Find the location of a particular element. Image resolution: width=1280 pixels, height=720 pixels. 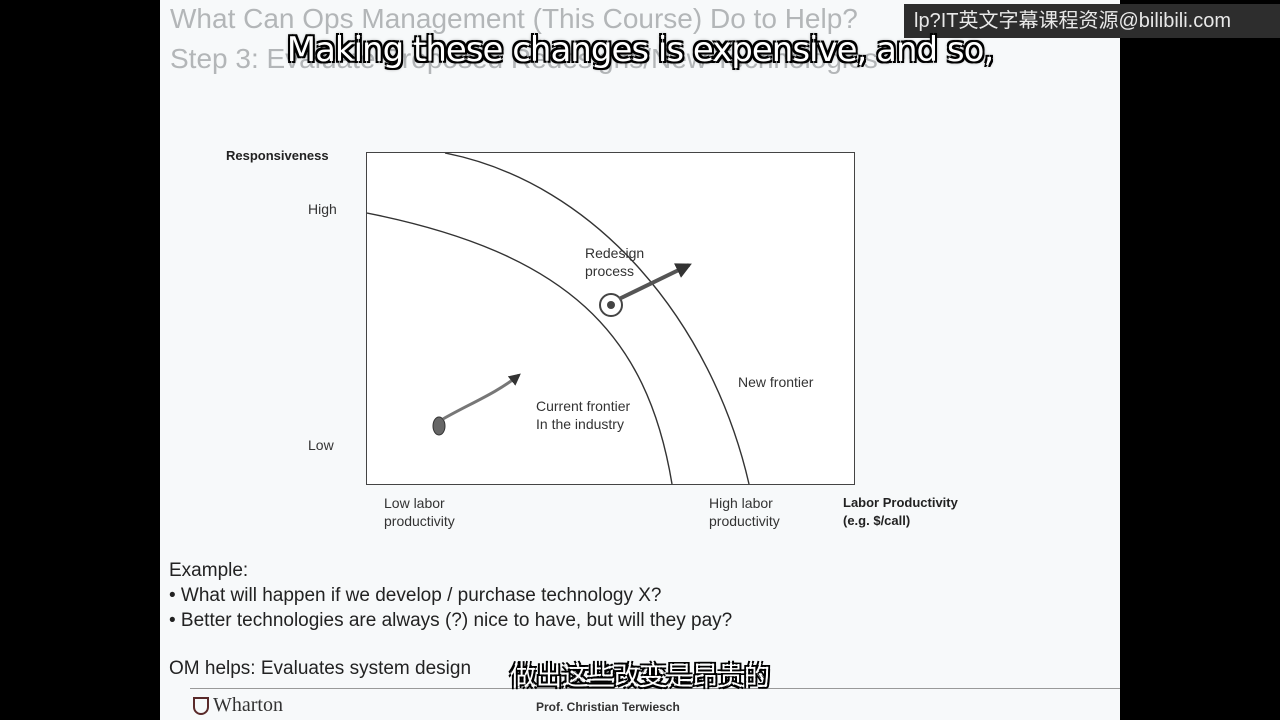

plot-svg is located at coordinates (558, 318).